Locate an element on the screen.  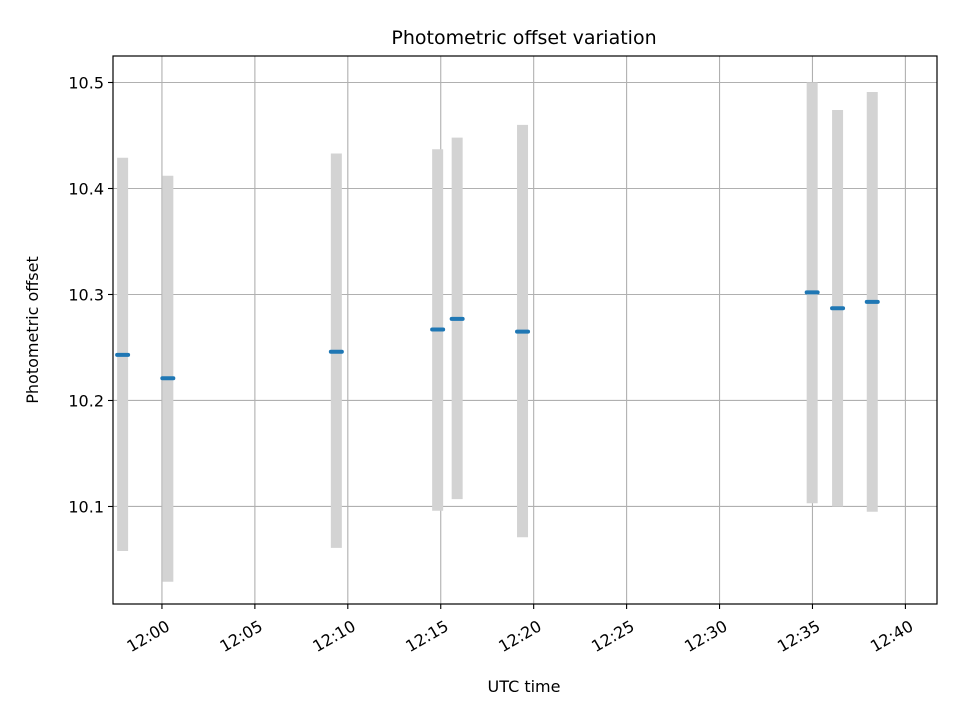
x-axis-title: UTC time is located at coordinates (524, 686).